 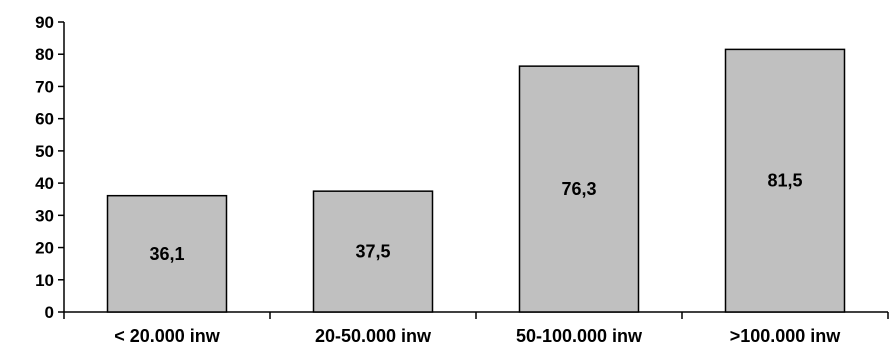 I want to click on x-category-label: 20-50.000 inw, so click(x=373, y=336).